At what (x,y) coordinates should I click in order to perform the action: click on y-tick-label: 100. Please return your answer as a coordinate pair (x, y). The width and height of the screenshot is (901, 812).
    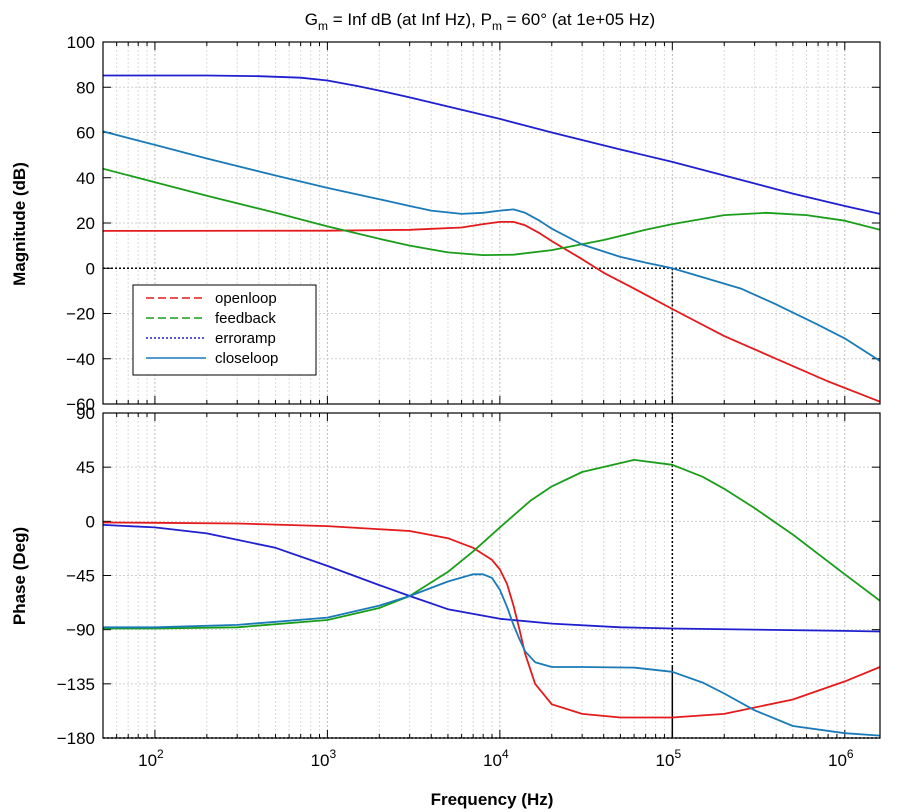
    Looking at the image, I should click on (81, 42).